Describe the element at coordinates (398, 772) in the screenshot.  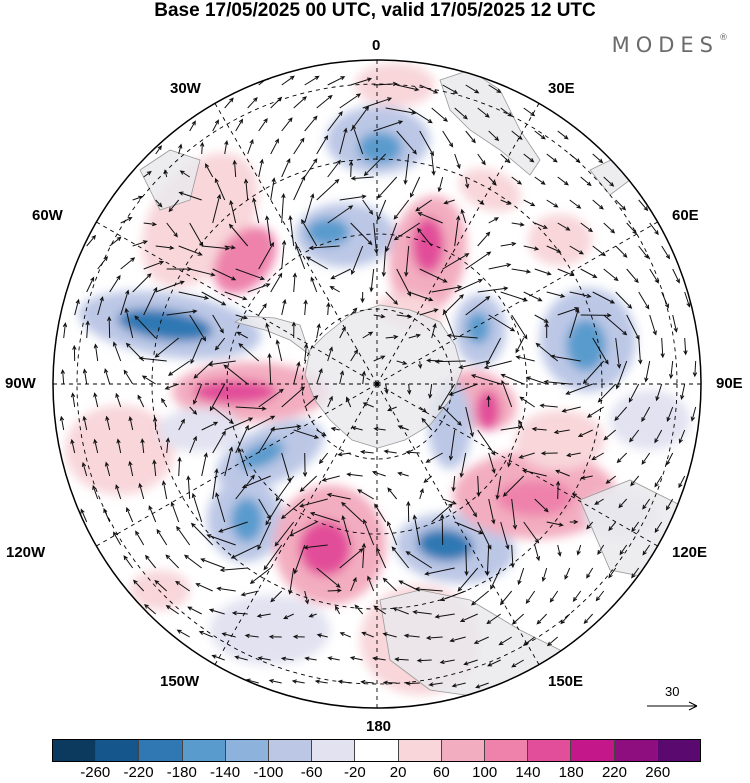
I see `colorbar-tick-label: 20` at that location.